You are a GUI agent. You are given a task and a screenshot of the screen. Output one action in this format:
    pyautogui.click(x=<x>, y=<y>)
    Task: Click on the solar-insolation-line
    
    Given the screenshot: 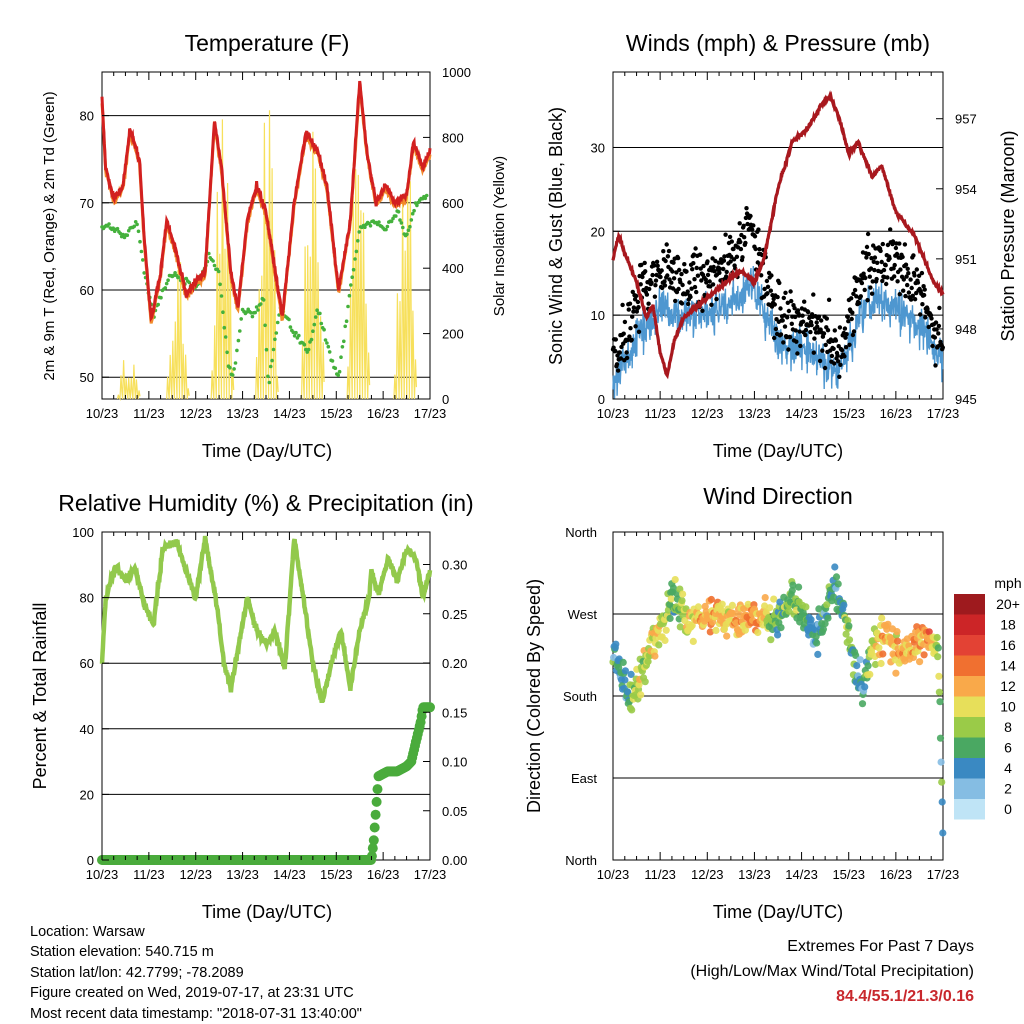 What is the action you would take?
    pyautogui.click(x=405, y=288)
    